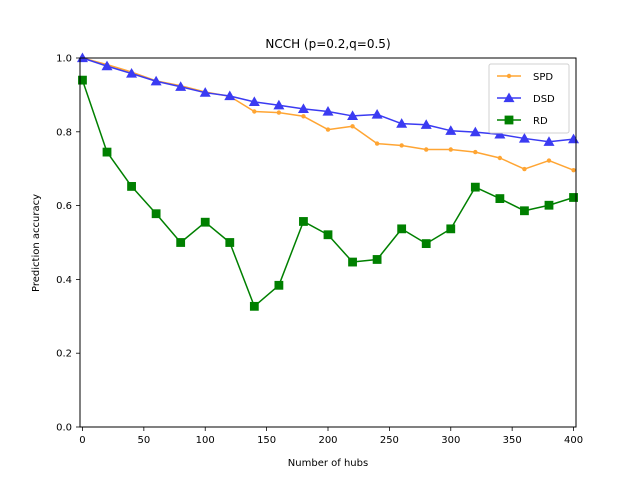  Describe the element at coordinates (205, 440) in the screenshot. I see `x-tick-label: 100` at that location.